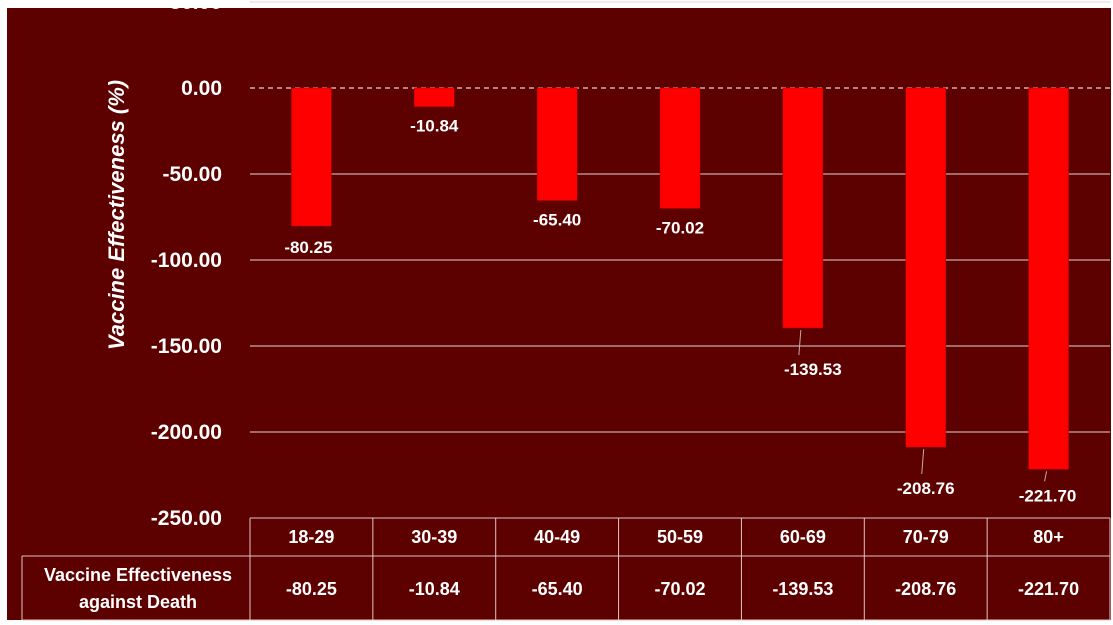  I want to click on table-cell-value: -65.40, so click(557, 589).